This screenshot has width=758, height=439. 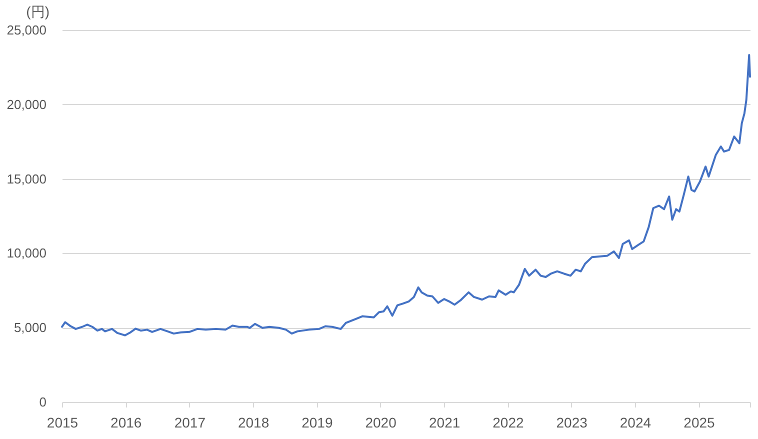 What do you see at coordinates (317, 422) in the screenshot?
I see `x-tick-label: 2019` at bounding box center [317, 422].